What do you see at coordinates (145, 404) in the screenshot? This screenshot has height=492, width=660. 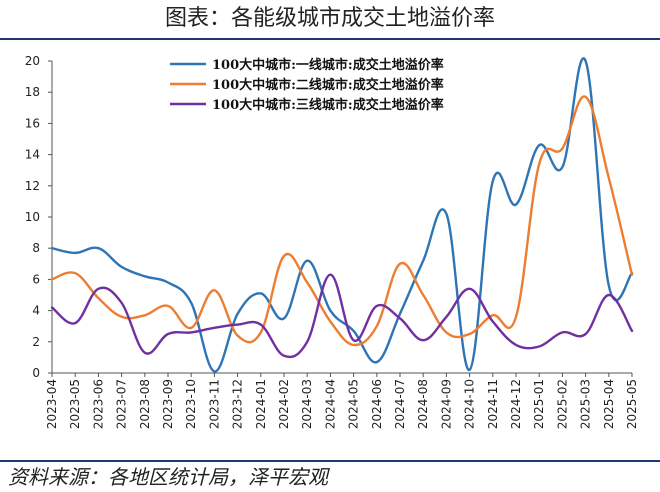 I see `x-tick-label: 2023-08` at bounding box center [145, 404].